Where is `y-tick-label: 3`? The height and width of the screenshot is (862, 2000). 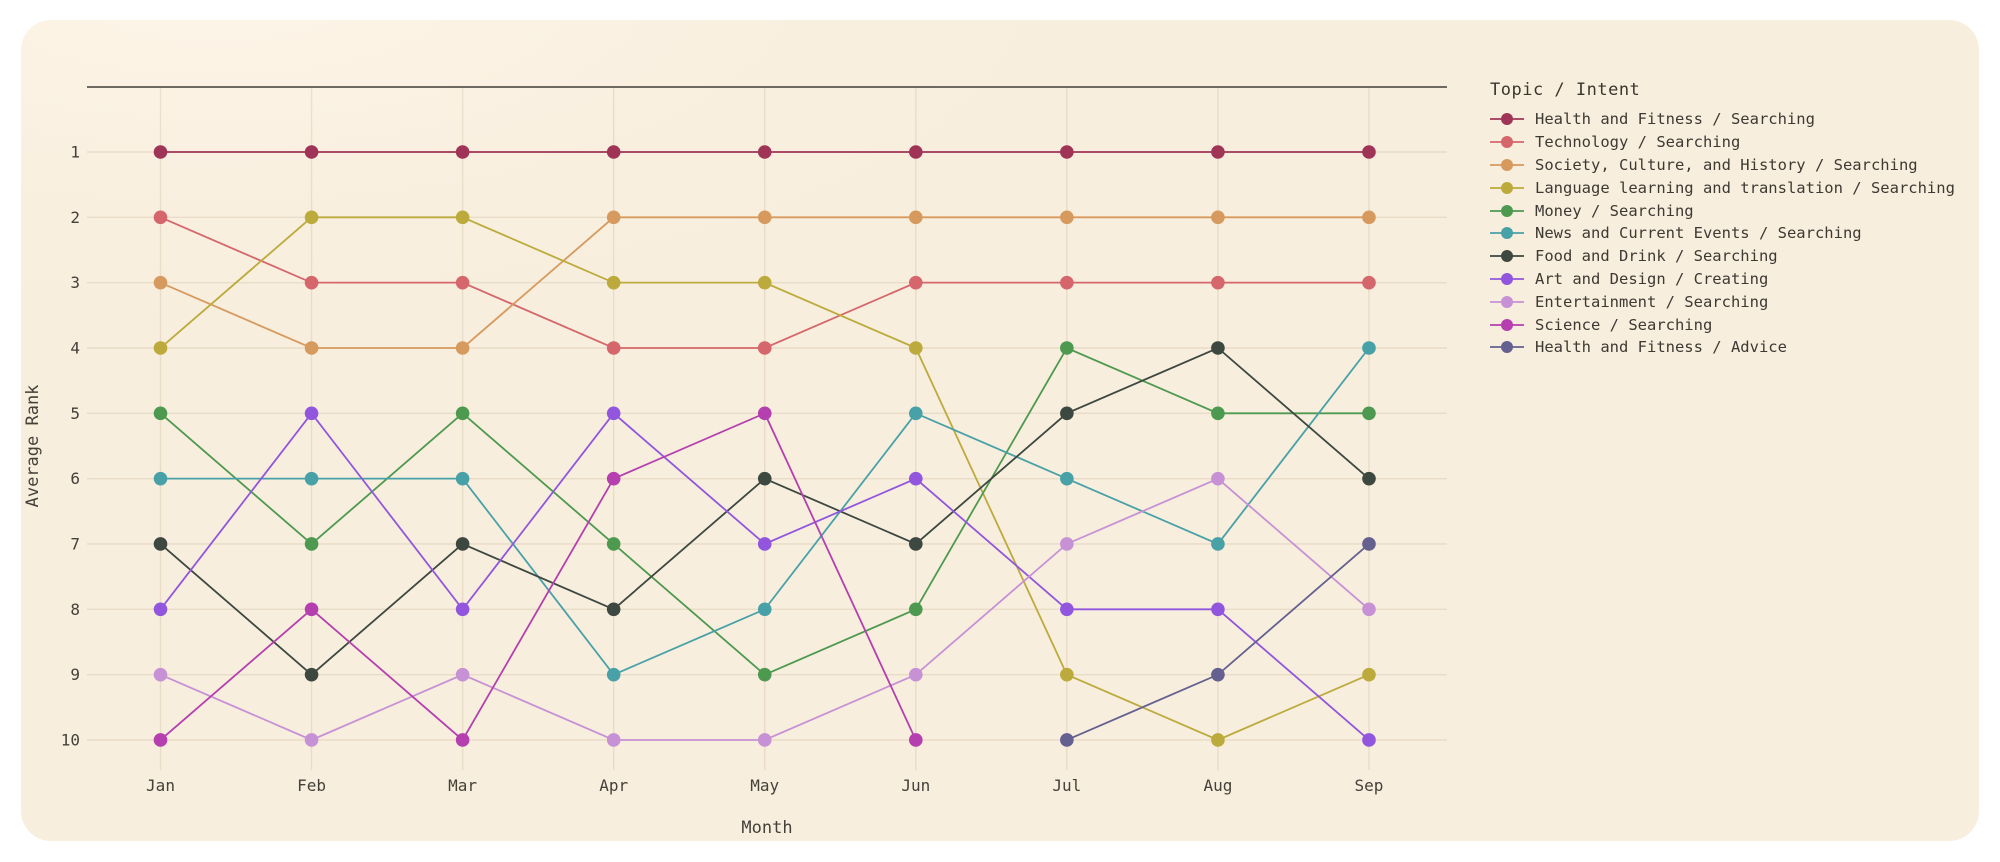 y-tick-label: 3 is located at coordinates (75, 282).